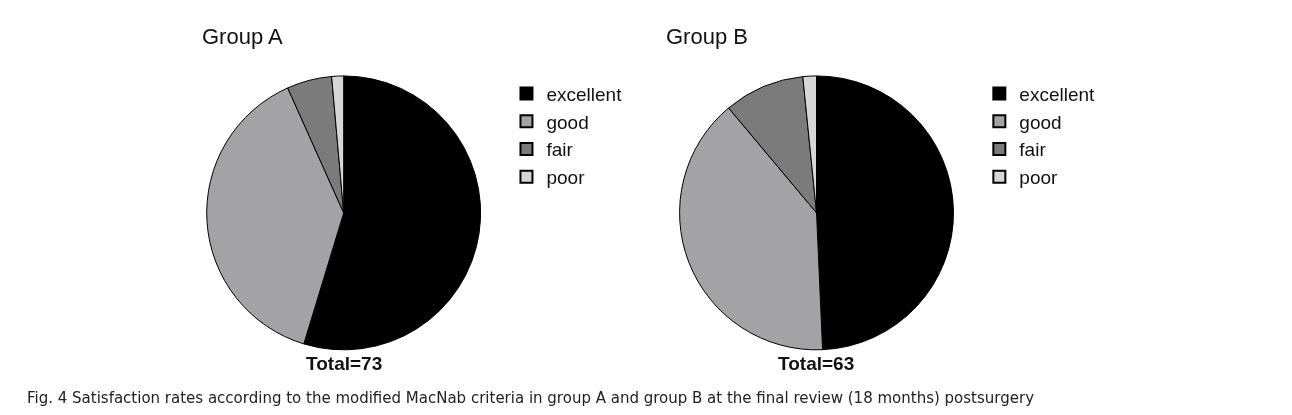 Image resolution: width=1292 pixels, height=415 pixels. Describe the element at coordinates (344, 363) in the screenshot. I see `text: Total=73` at that location.